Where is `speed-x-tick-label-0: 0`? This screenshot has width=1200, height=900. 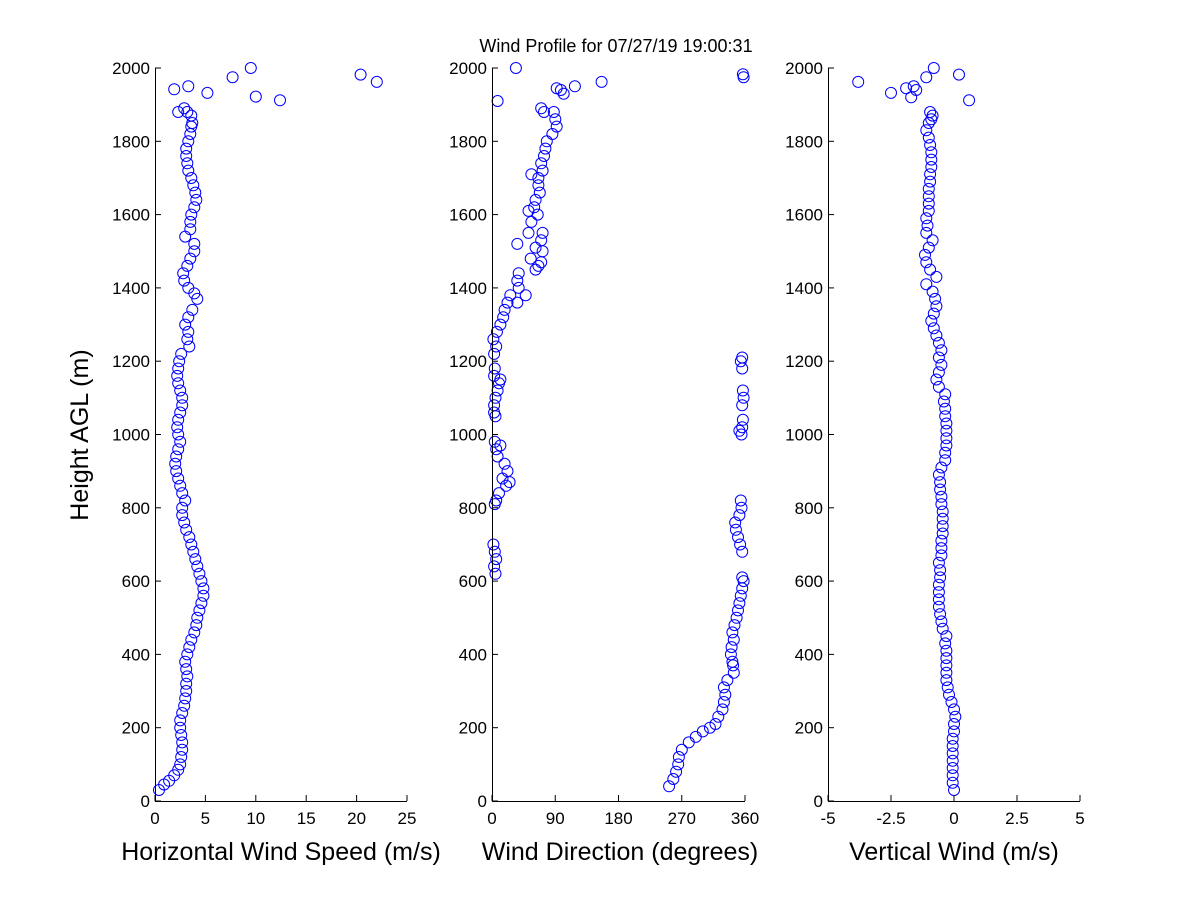 speed-x-tick-label-0: 0 is located at coordinates (154, 818).